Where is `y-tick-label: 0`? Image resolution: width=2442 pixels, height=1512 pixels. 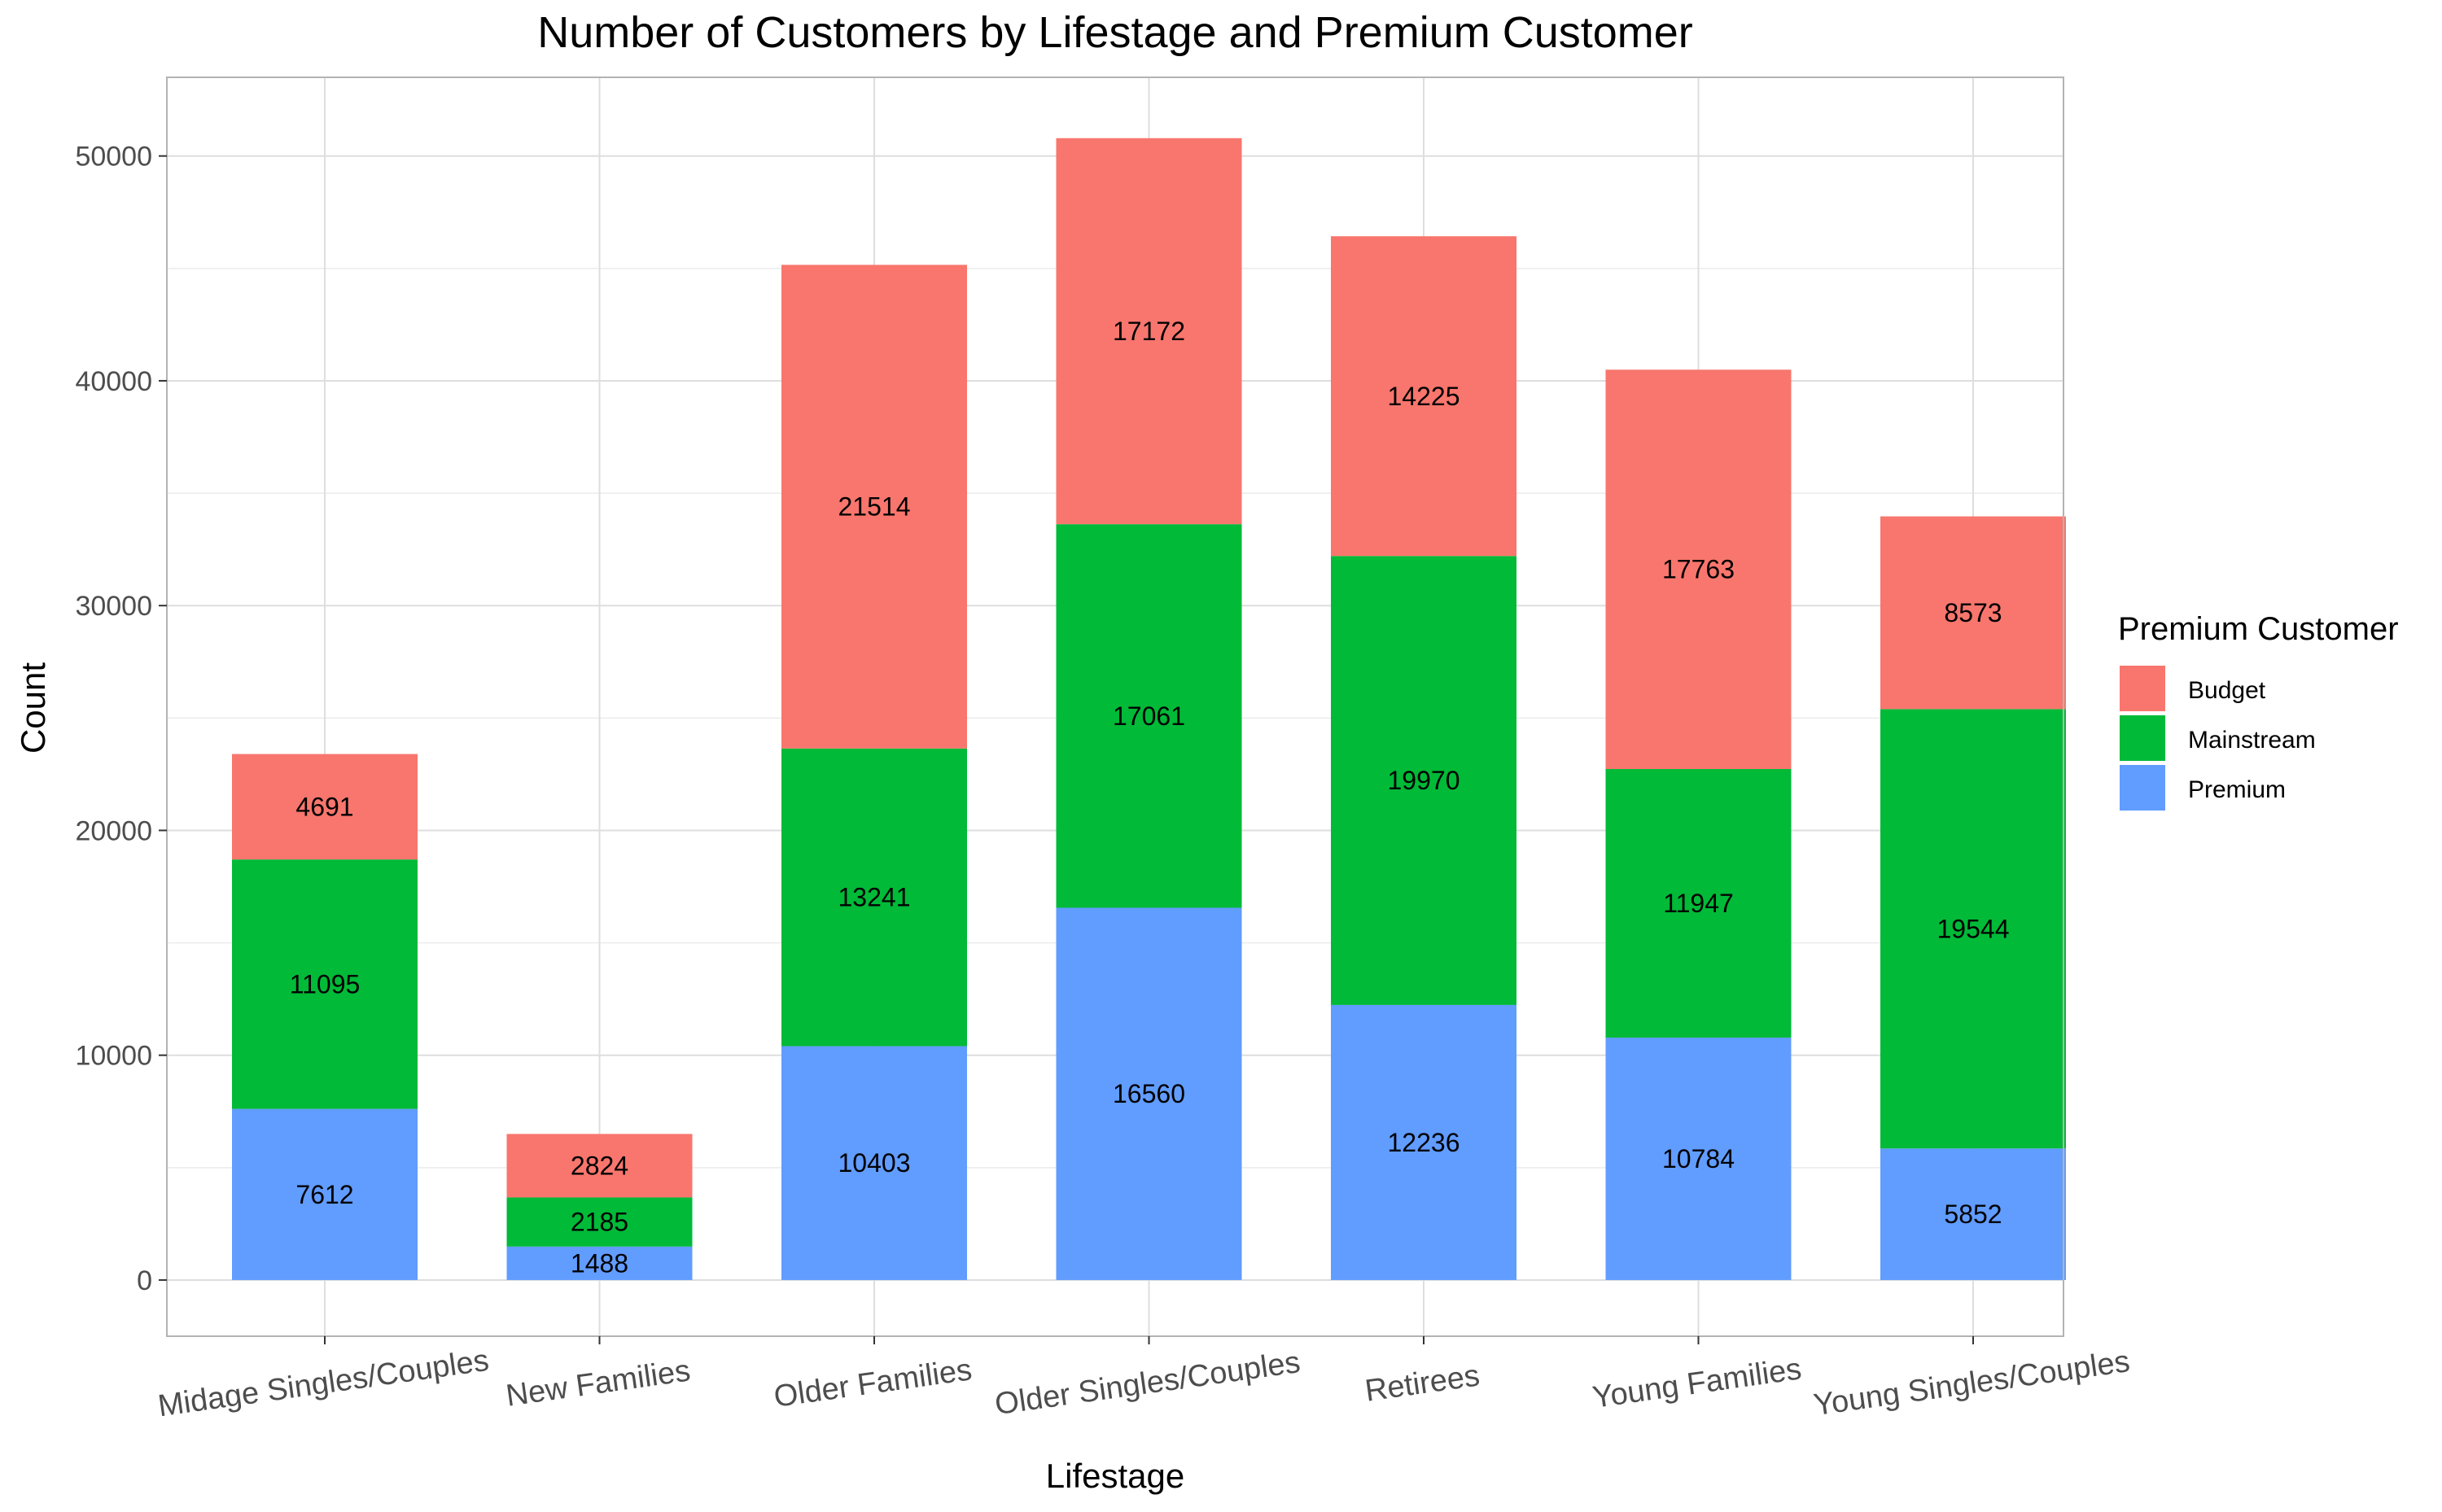
y-tick-label: 0 is located at coordinates (144, 1280).